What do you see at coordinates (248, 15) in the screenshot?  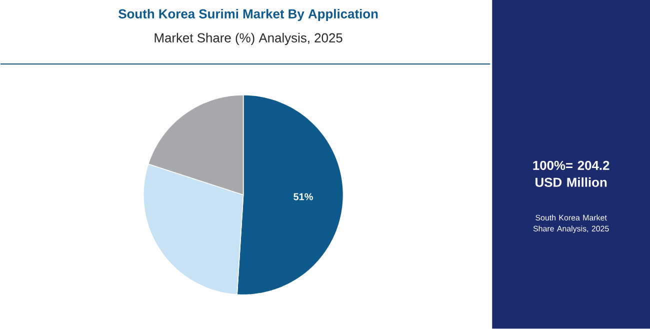 I see `chart-title: South Korea Surimi Market By Application` at bounding box center [248, 15].